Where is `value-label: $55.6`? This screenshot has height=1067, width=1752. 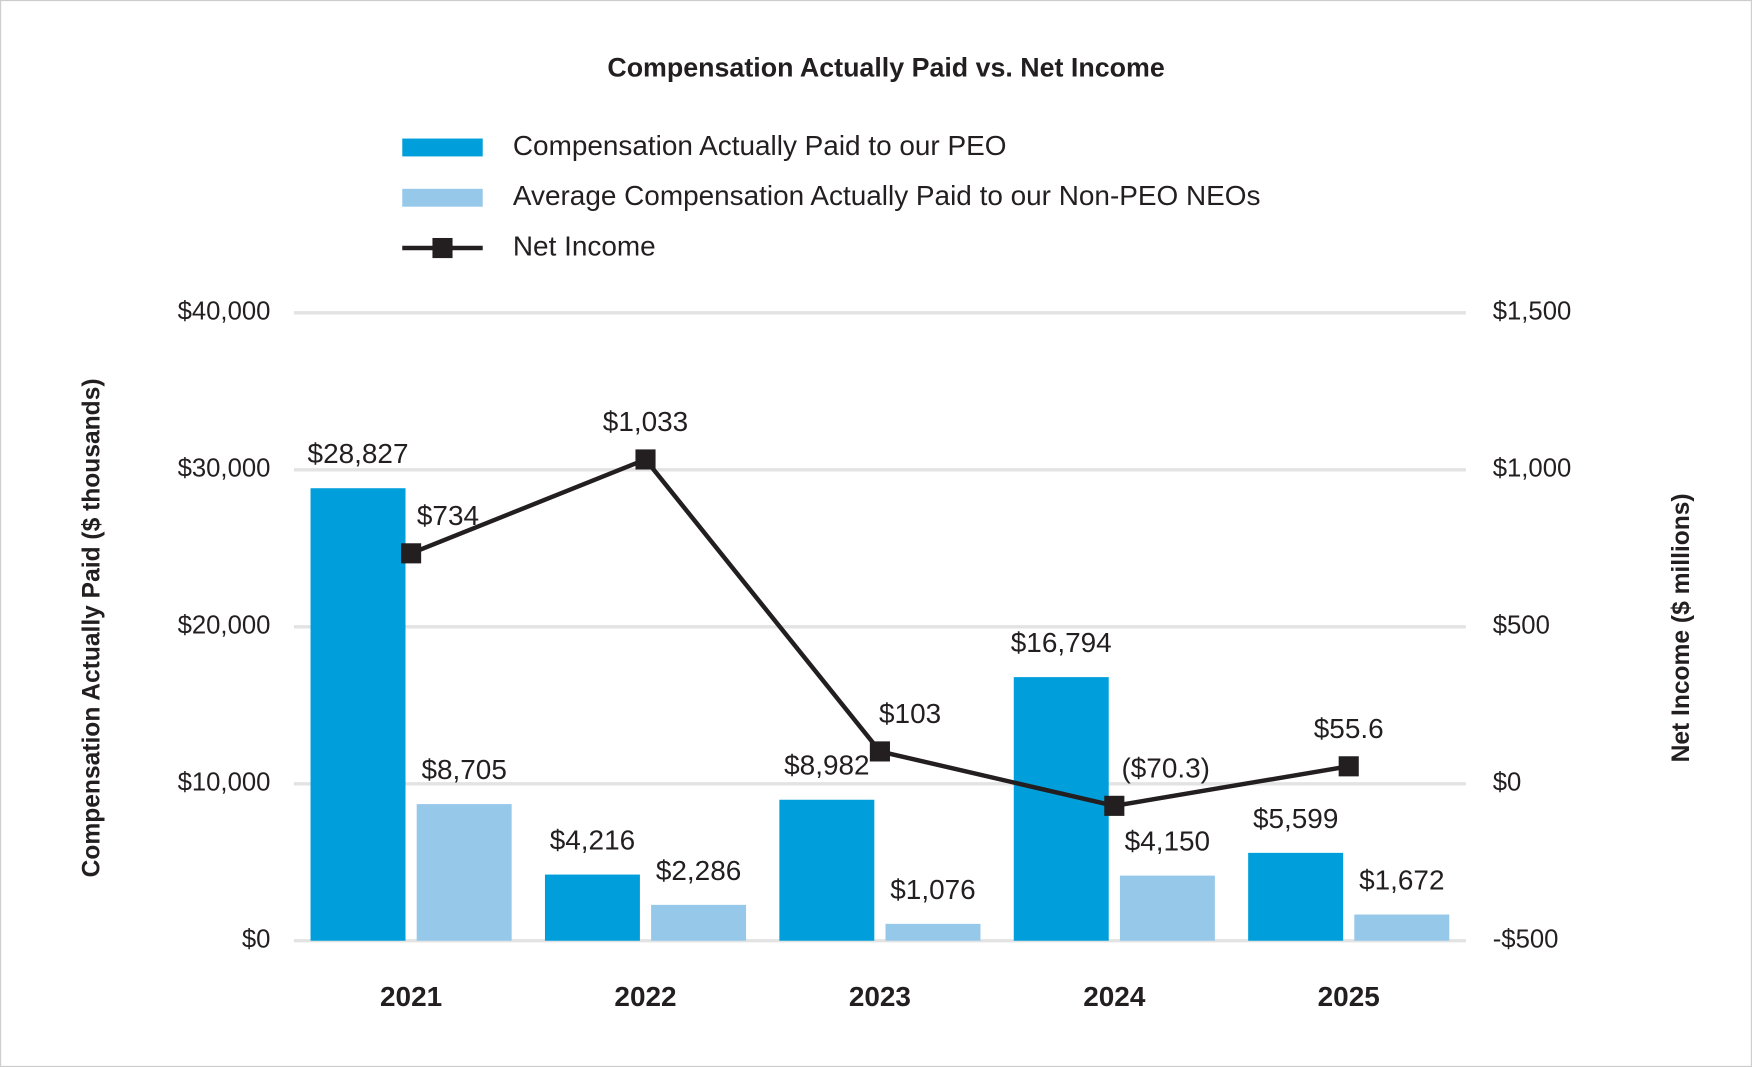 value-label: $55.6 is located at coordinates (1349, 728).